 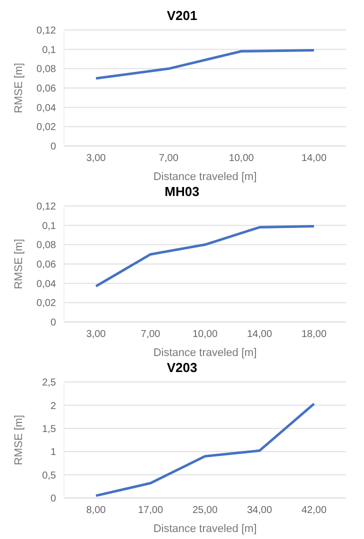 I want to click on x-tick-label: 18,00, so click(x=314, y=334).